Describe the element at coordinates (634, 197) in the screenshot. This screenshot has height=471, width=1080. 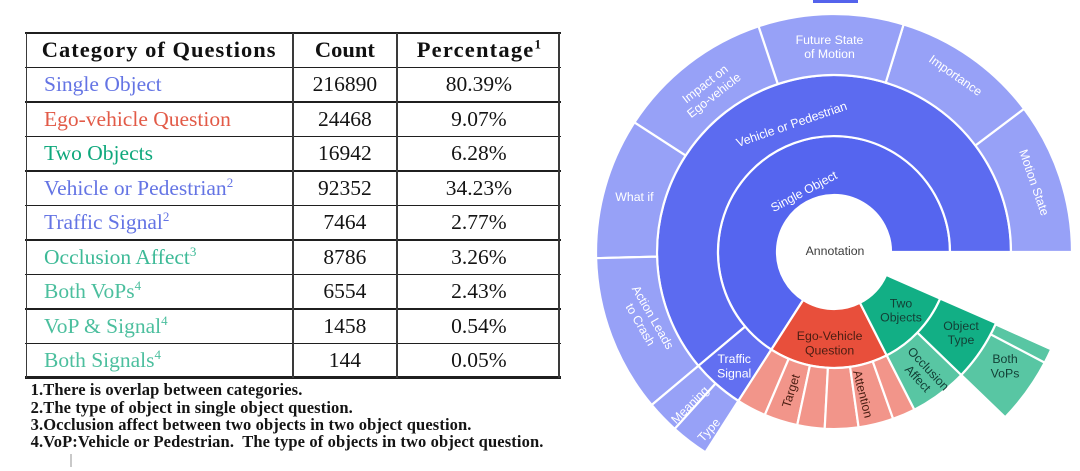
I see `svg-text: What if` at that location.